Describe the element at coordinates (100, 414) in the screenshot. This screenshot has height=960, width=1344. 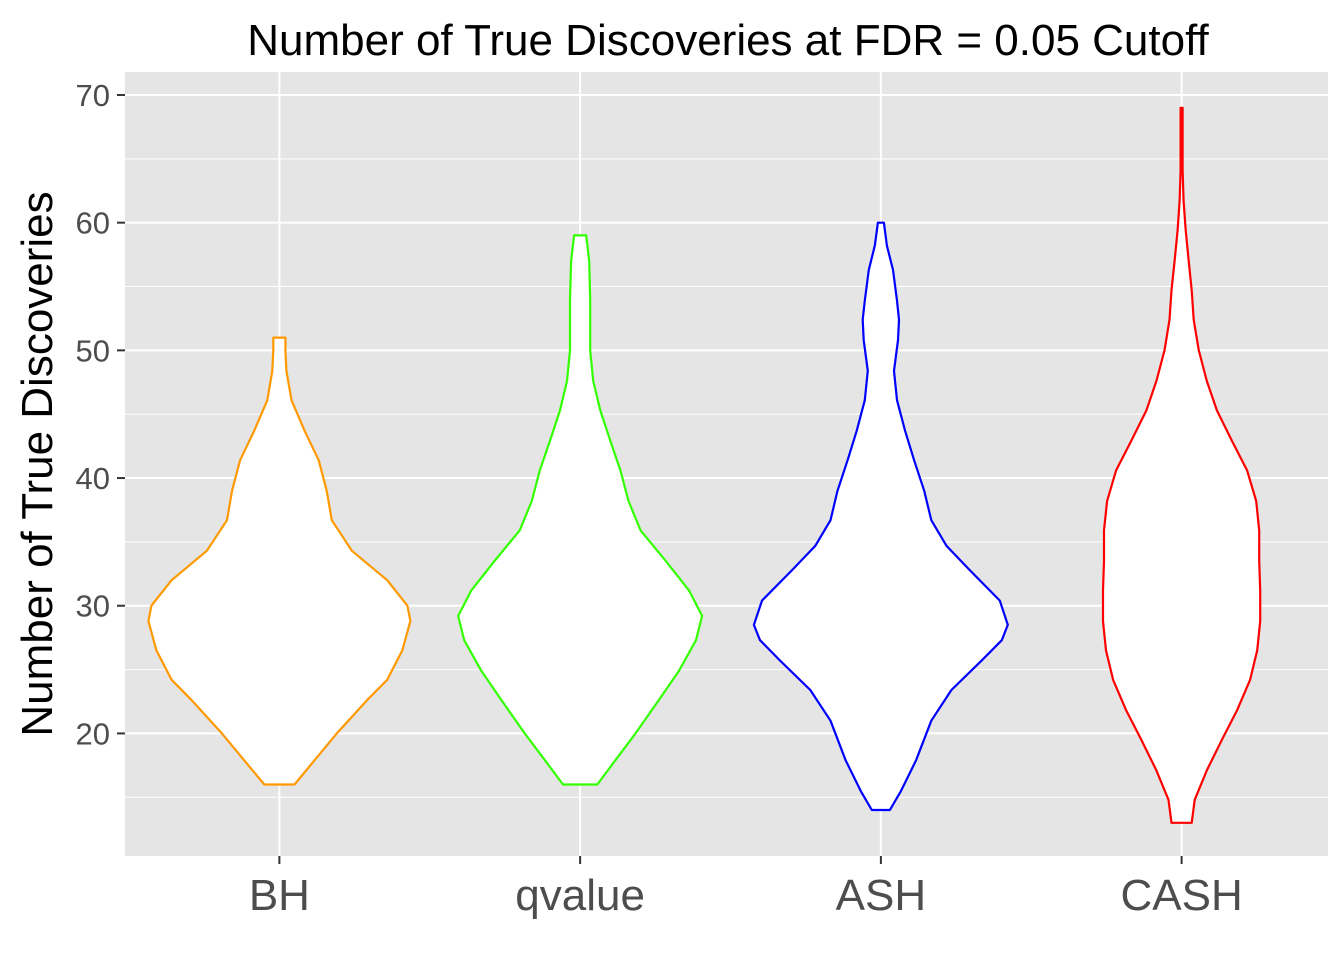
I see `y-axis: 20 30 40 50 60 70` at that location.